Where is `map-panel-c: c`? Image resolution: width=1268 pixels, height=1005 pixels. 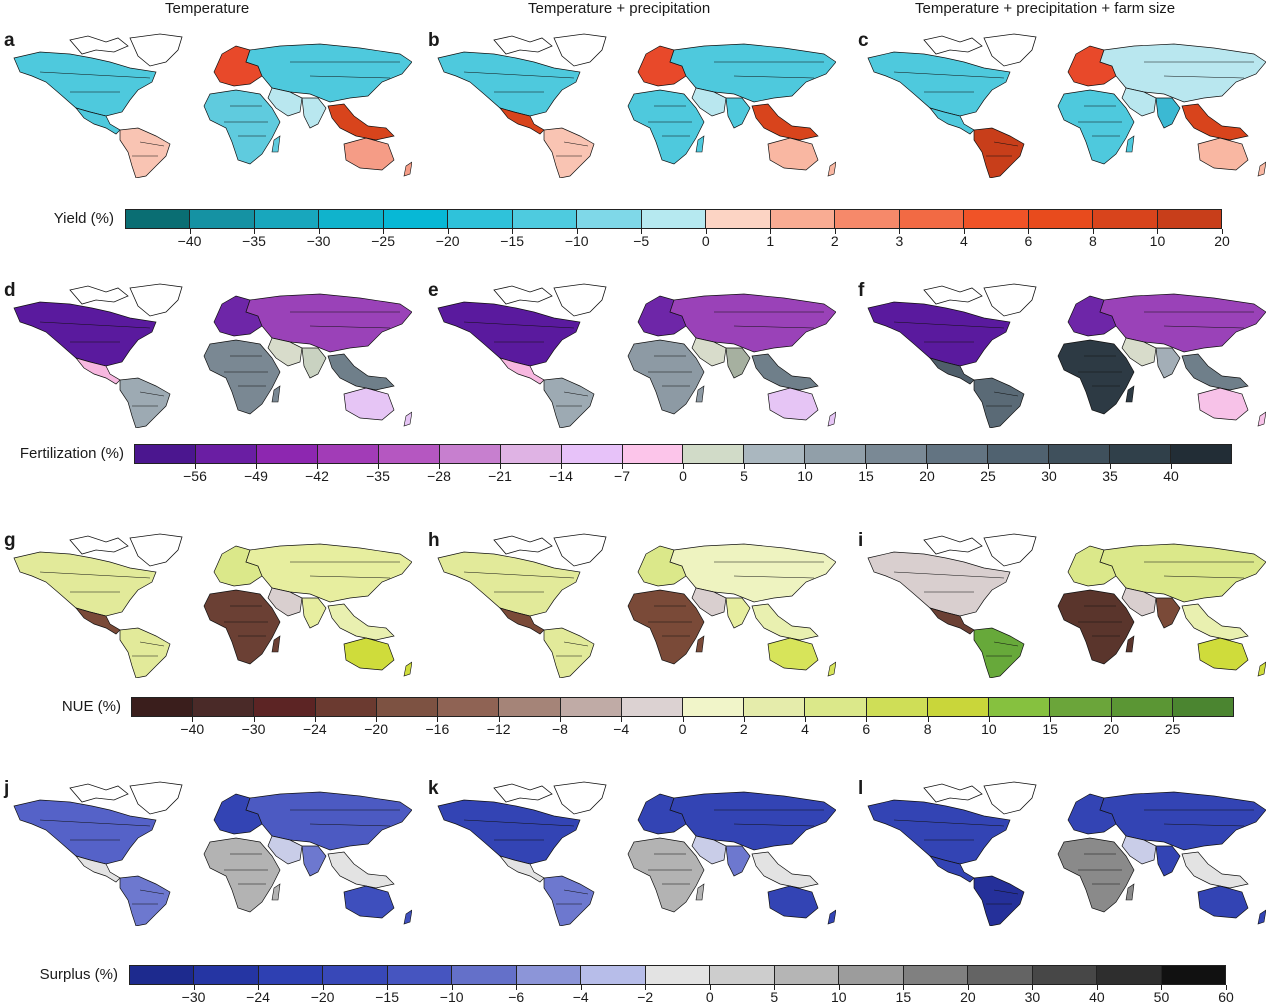
map-panel-c: c is located at coordinates (1062, 105).